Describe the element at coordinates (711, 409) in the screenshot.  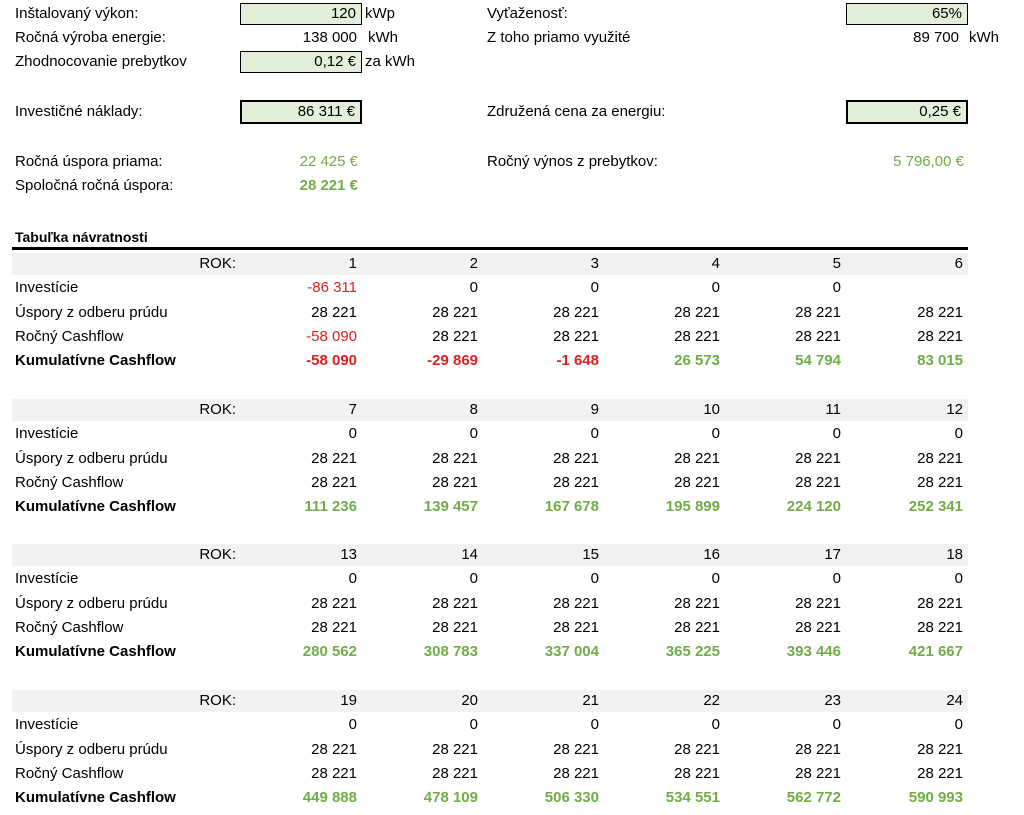
I see `year-cell: 10` at that location.